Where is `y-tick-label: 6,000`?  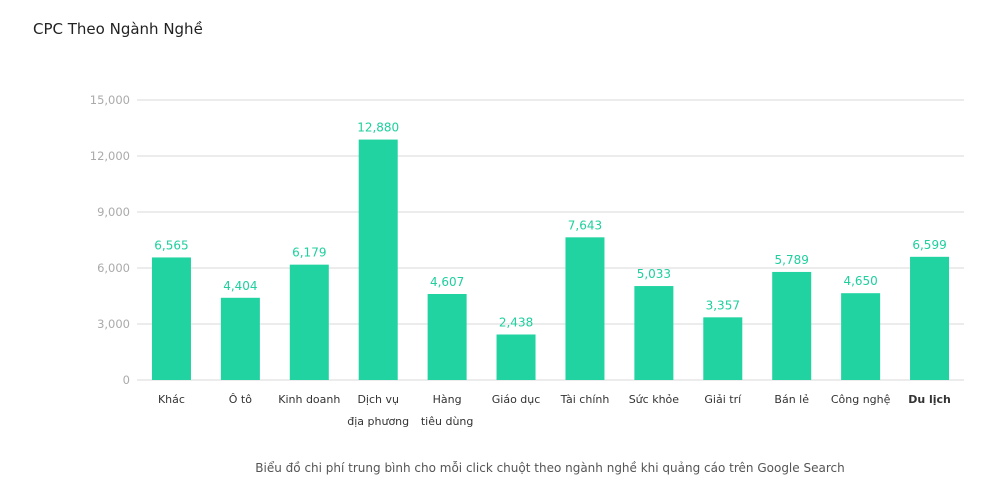
y-tick-label: 6,000 is located at coordinates (113, 268).